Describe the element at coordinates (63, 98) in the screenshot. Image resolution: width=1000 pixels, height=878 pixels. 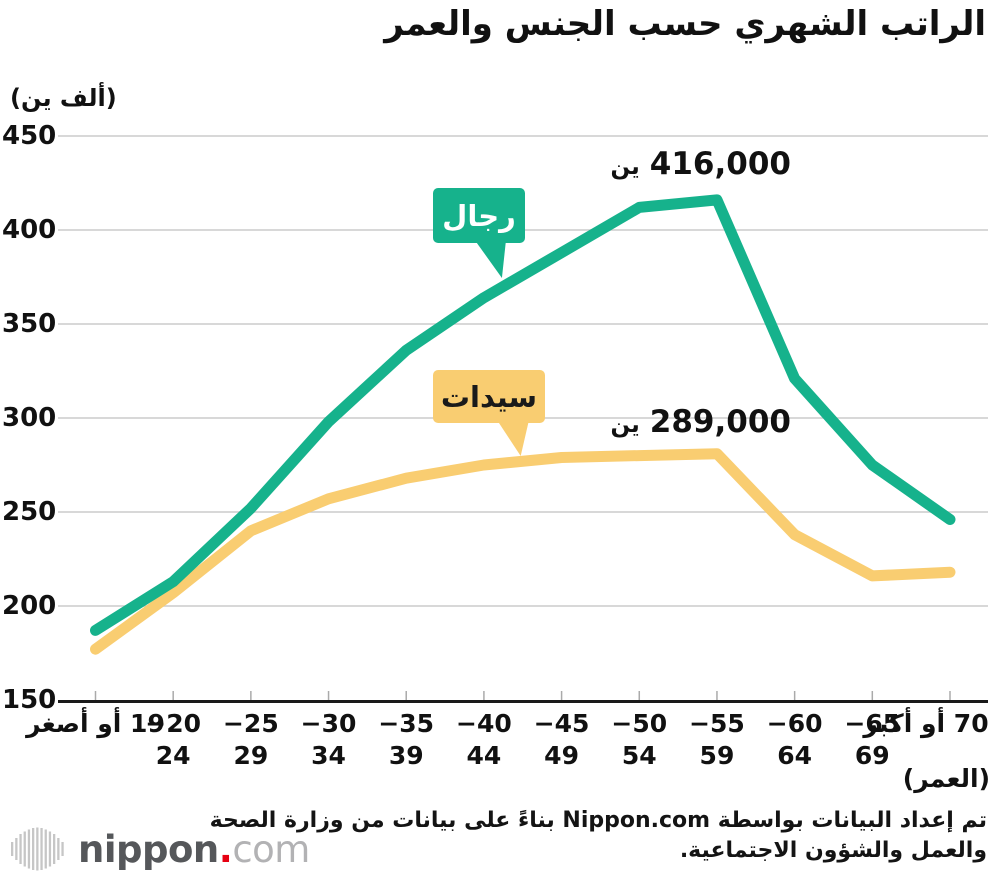
I see `y-axis-unit-label: (ألف ين)` at that location.